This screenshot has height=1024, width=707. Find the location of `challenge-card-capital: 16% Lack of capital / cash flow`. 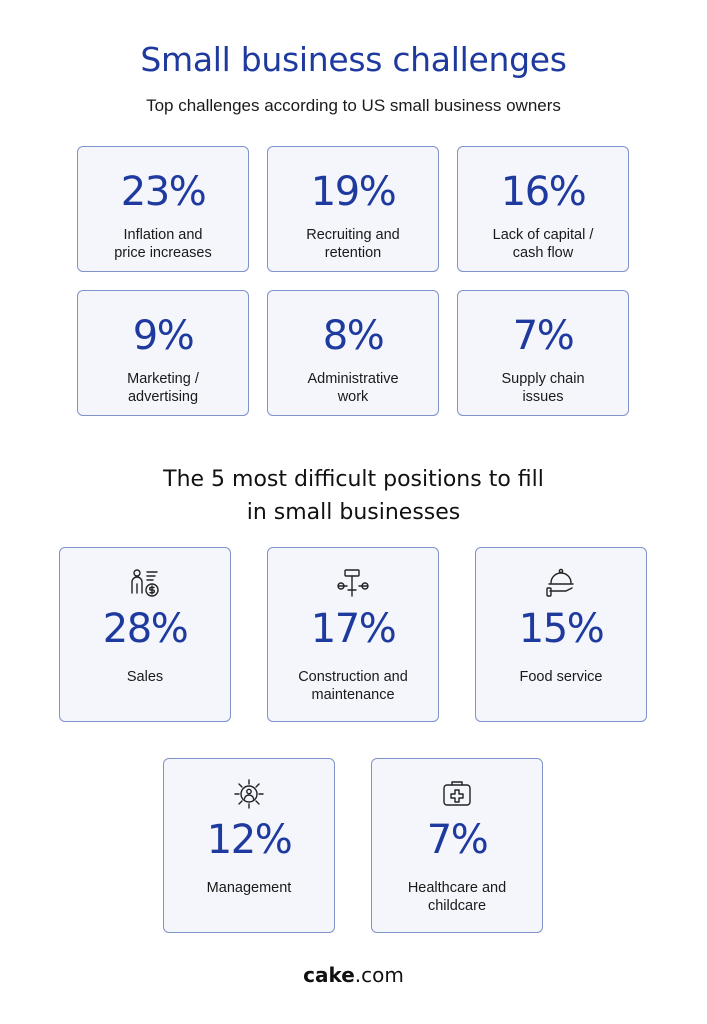

challenge-card-capital: 16% Lack of capital / cash flow is located at coordinates (543, 209).